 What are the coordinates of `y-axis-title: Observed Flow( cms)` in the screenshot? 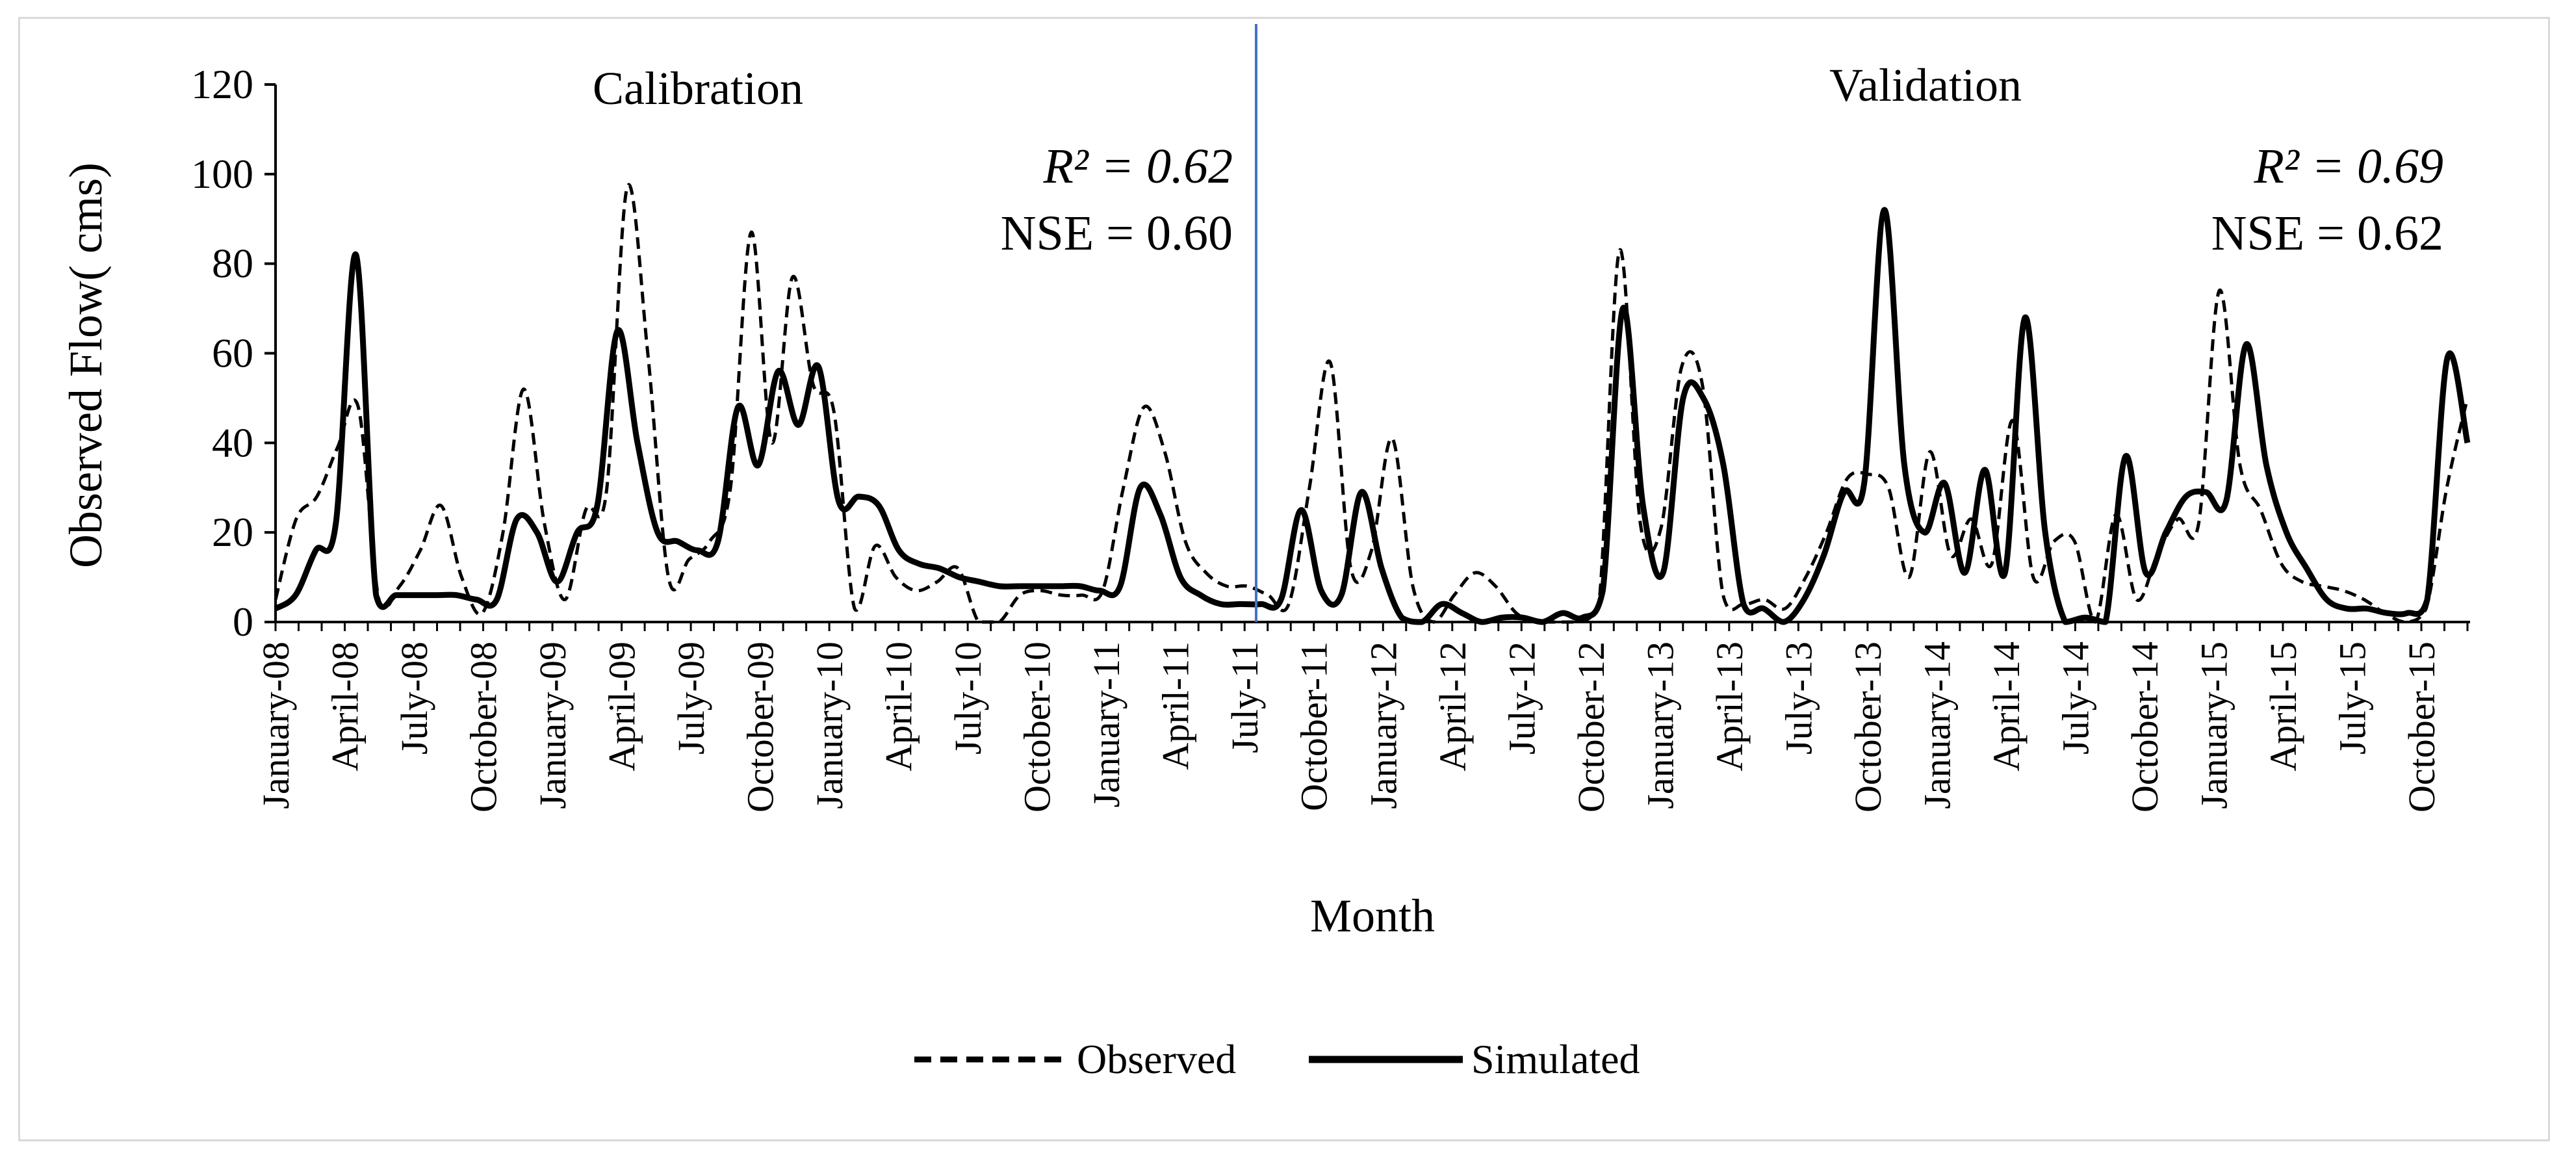 It's located at (86, 365).